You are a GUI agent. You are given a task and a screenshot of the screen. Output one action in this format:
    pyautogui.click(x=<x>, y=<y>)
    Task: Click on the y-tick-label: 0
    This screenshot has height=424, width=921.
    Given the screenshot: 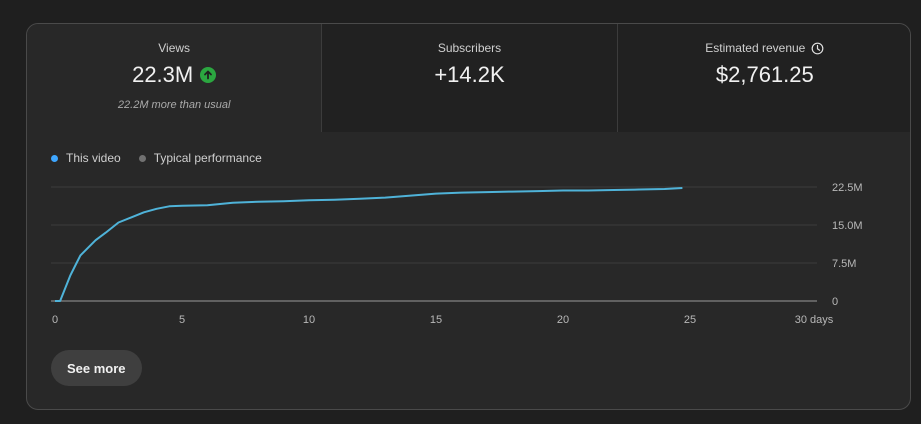 What is the action you would take?
    pyautogui.click(x=835, y=302)
    